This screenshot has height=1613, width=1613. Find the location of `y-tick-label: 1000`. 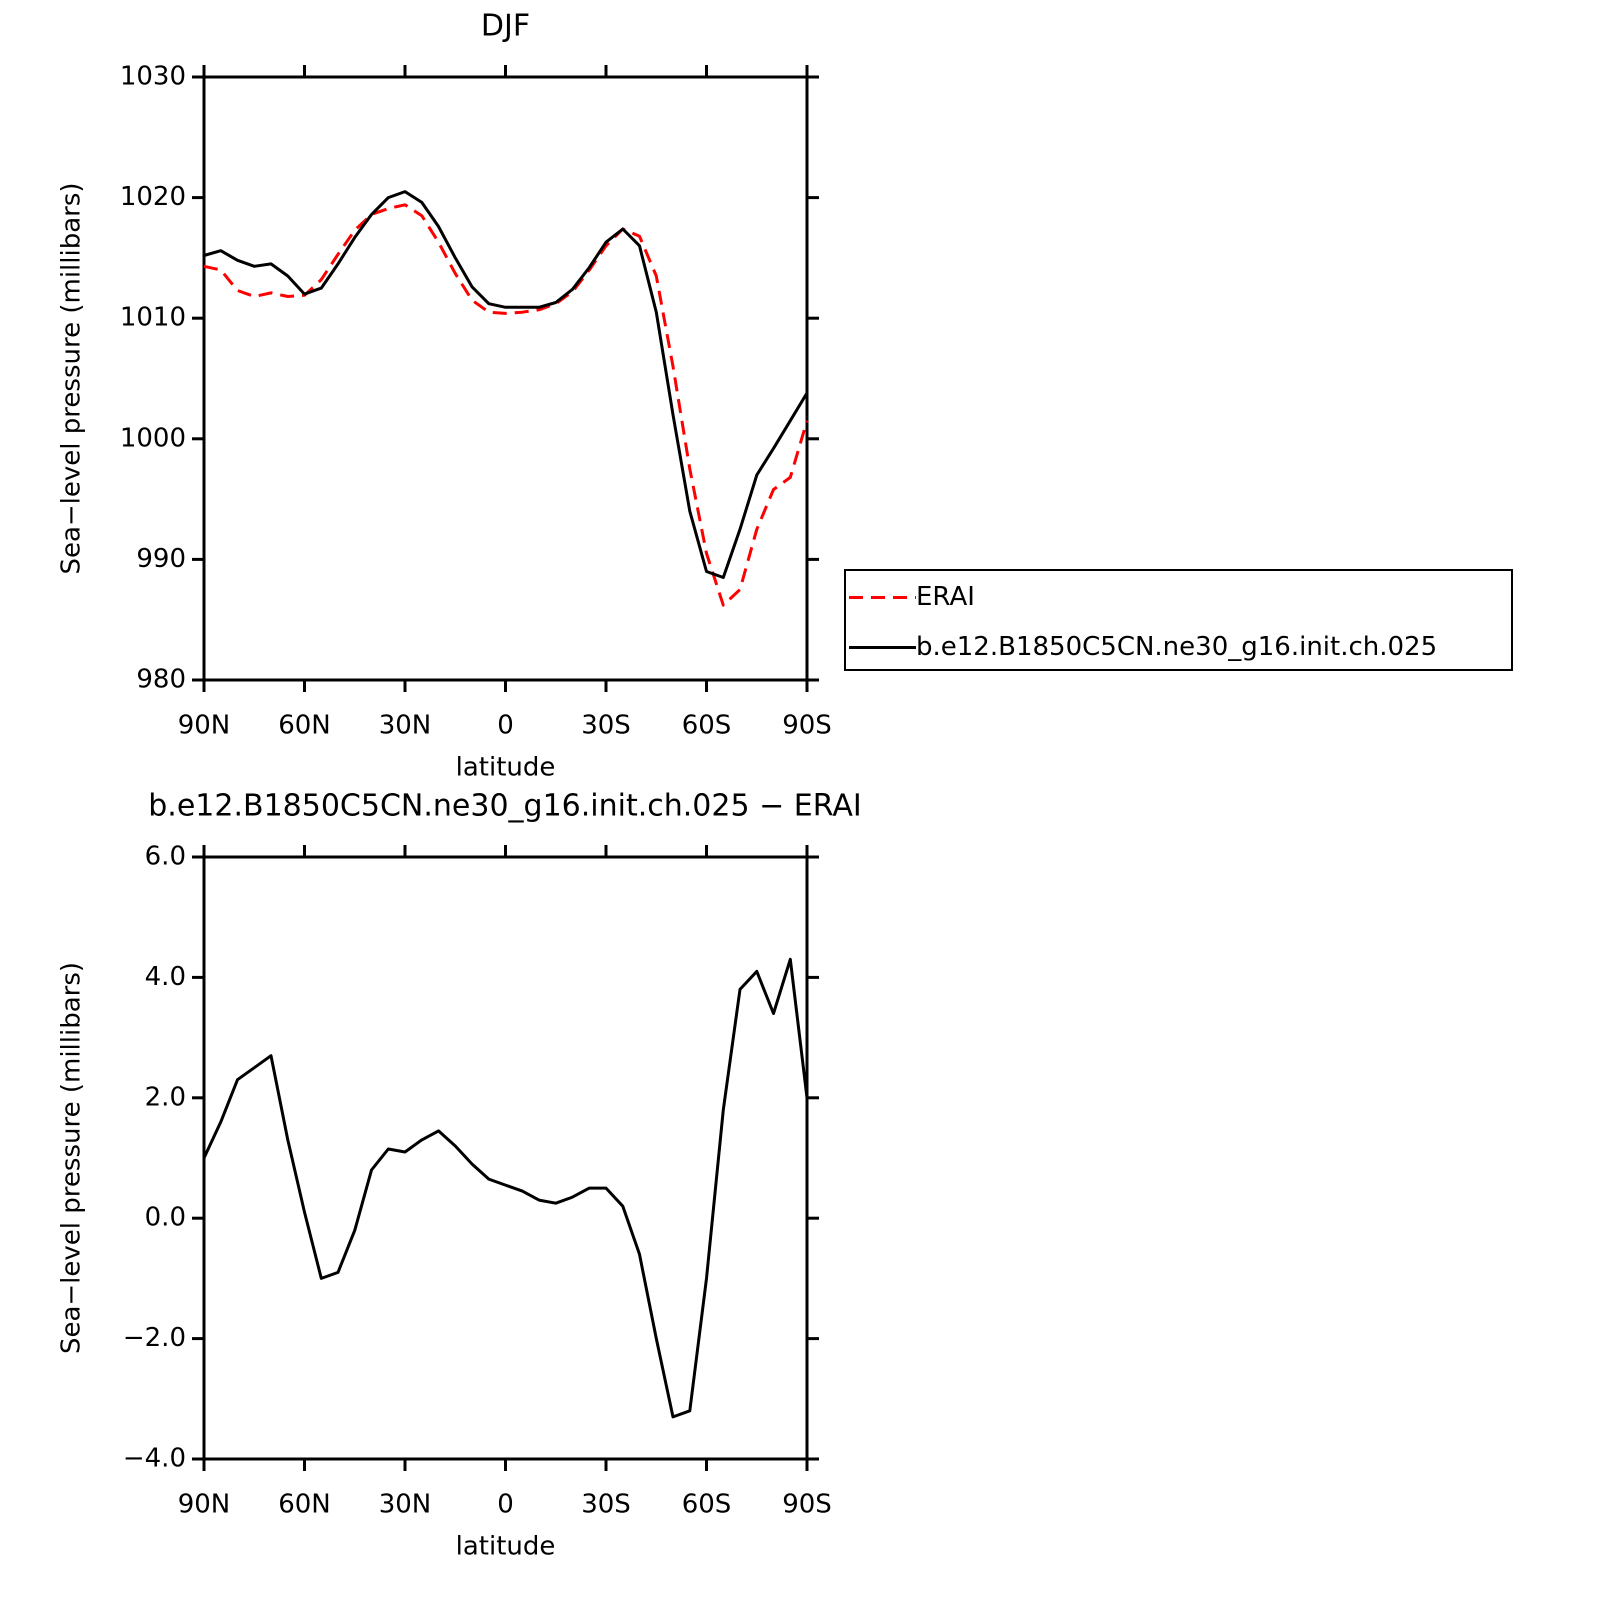

y-tick-label: 1000 is located at coordinates (153, 438).